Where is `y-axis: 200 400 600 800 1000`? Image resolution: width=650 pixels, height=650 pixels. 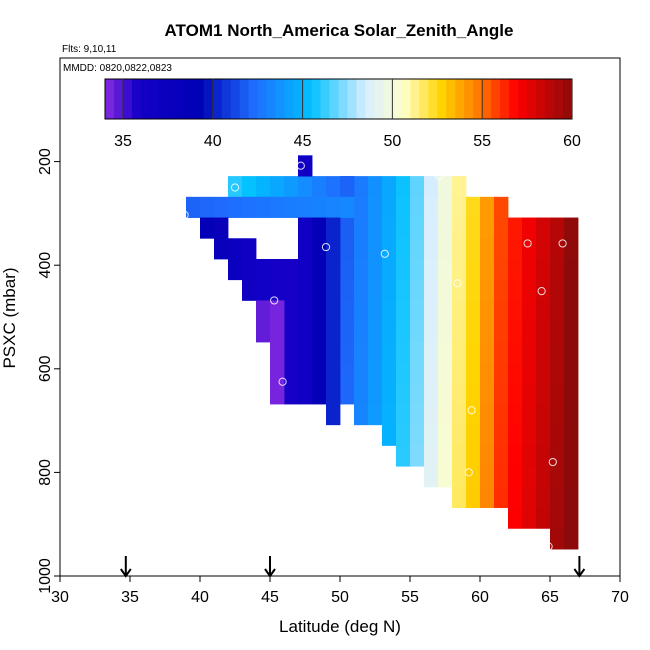 y-axis: 200 400 600 800 1000 is located at coordinates (48, 371).